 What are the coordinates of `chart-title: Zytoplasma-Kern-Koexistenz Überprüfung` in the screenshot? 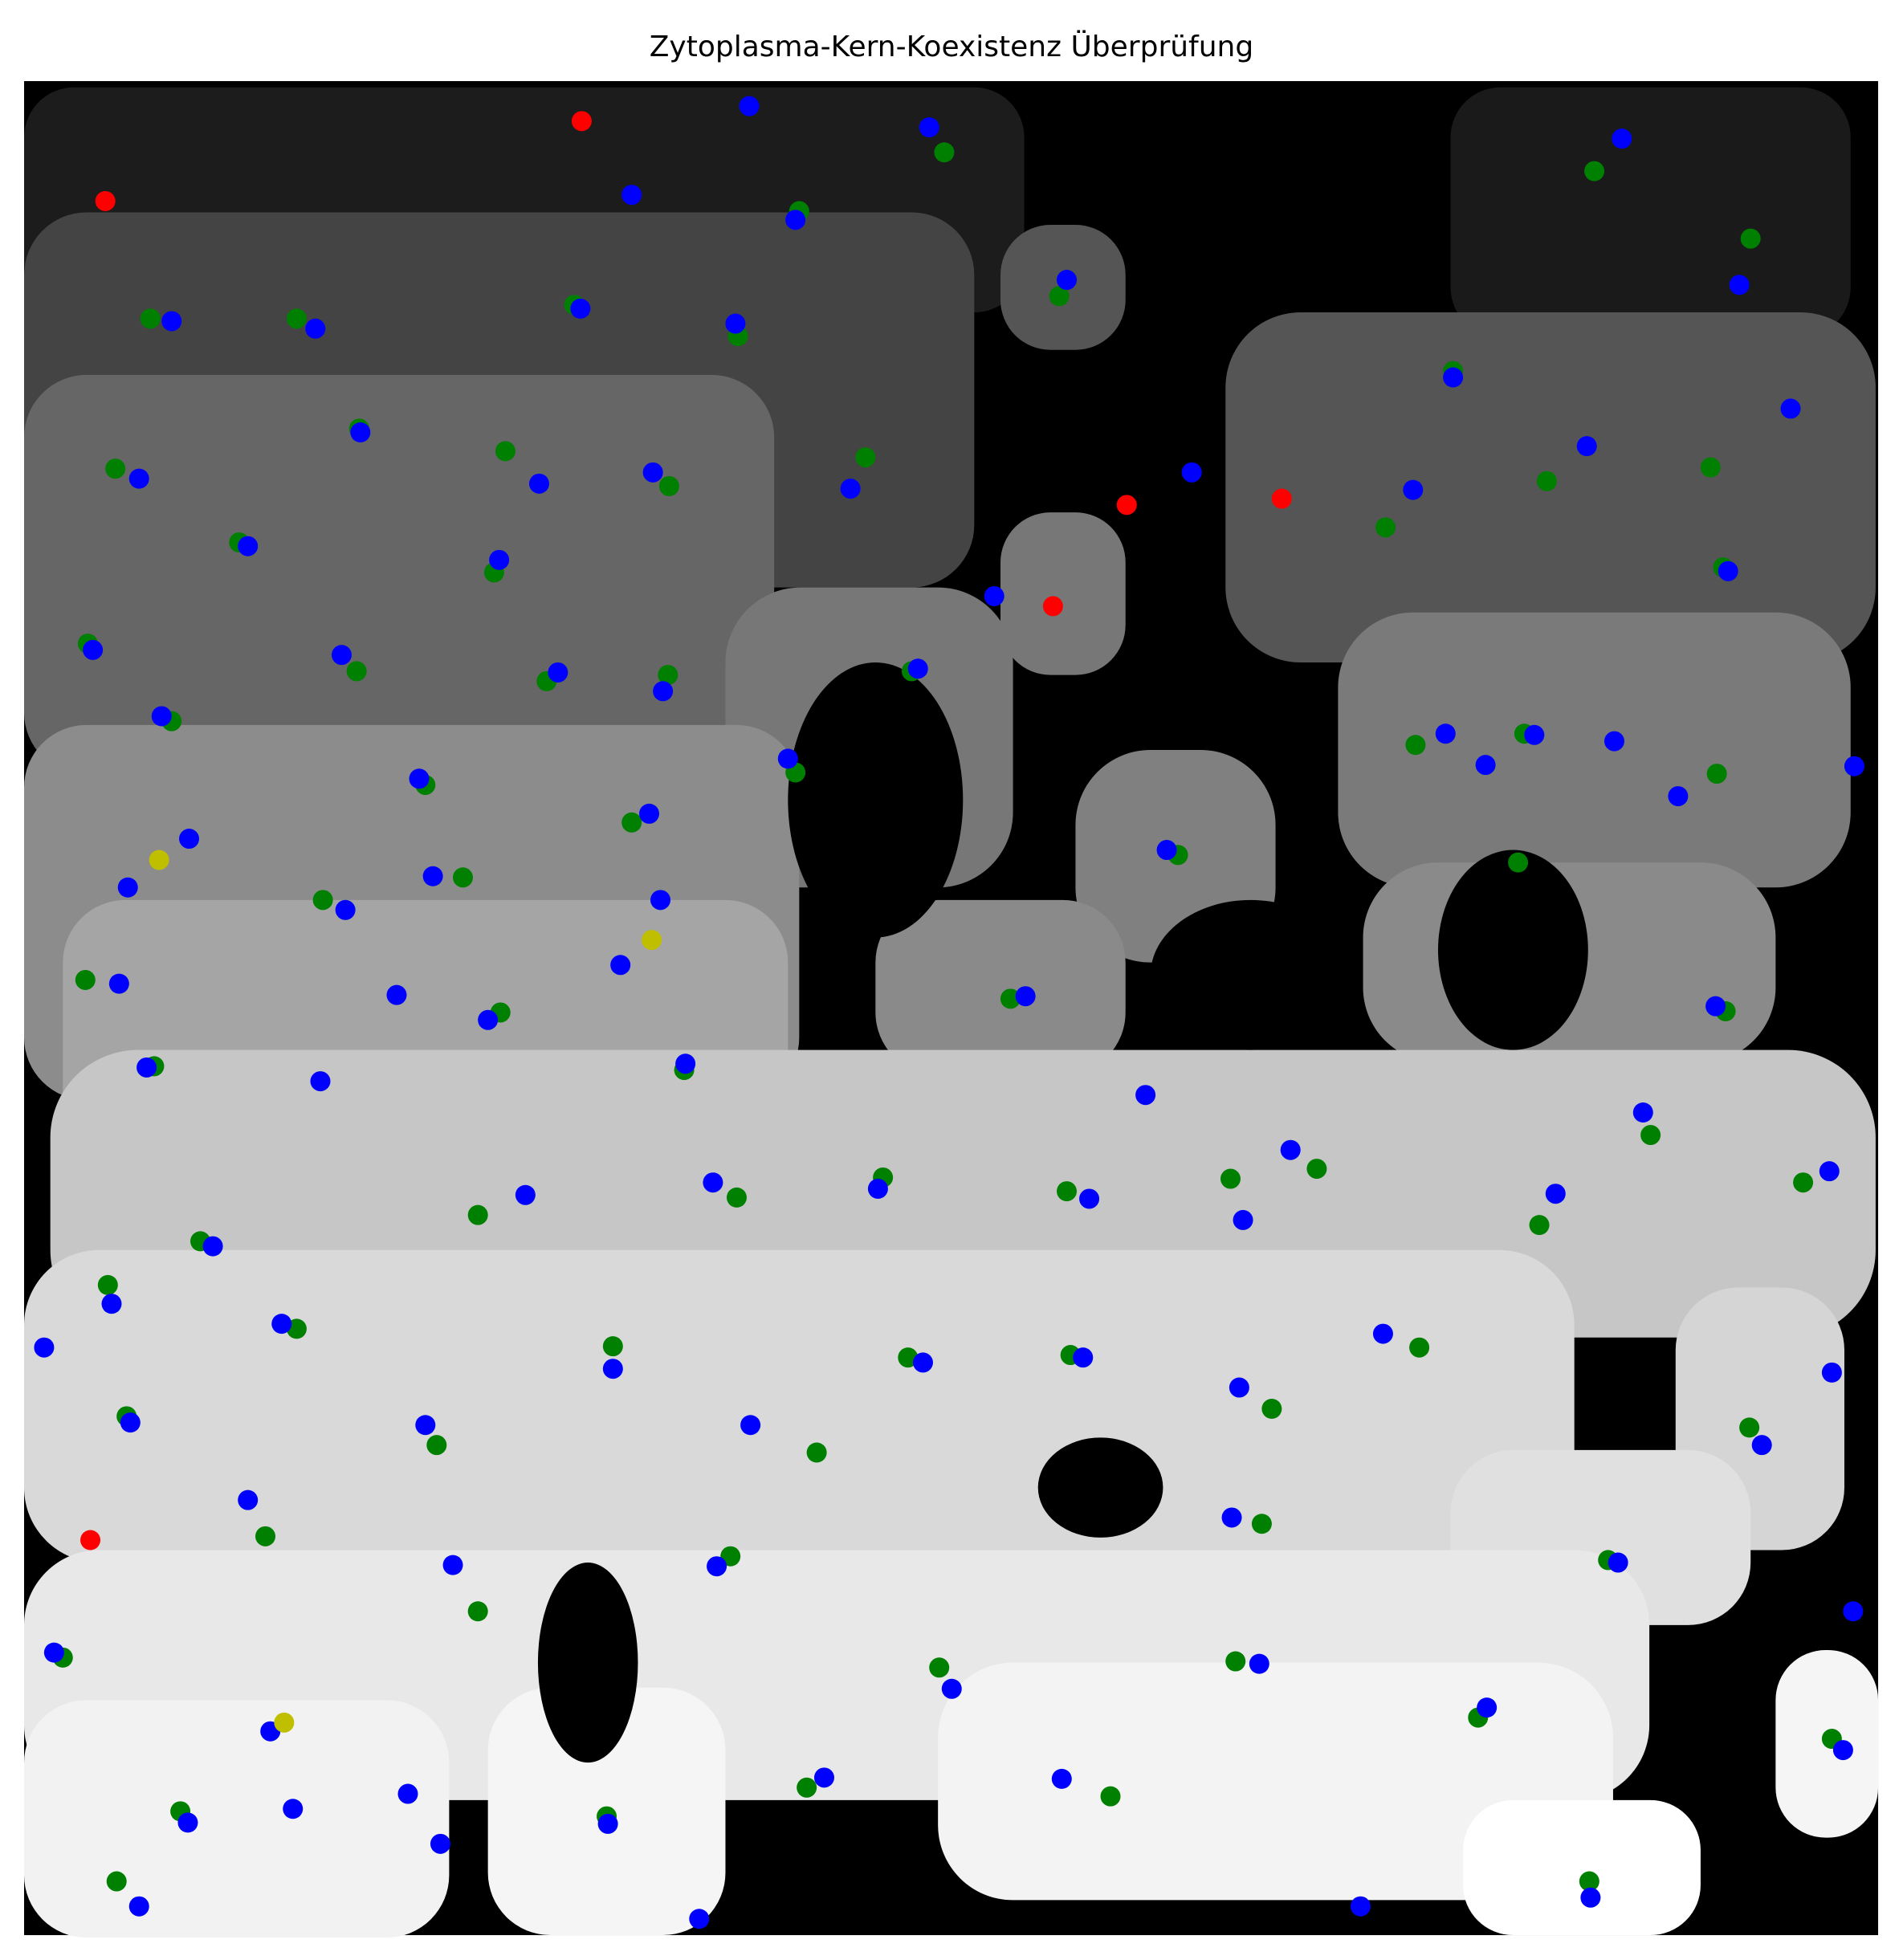 It's located at (951, 46).